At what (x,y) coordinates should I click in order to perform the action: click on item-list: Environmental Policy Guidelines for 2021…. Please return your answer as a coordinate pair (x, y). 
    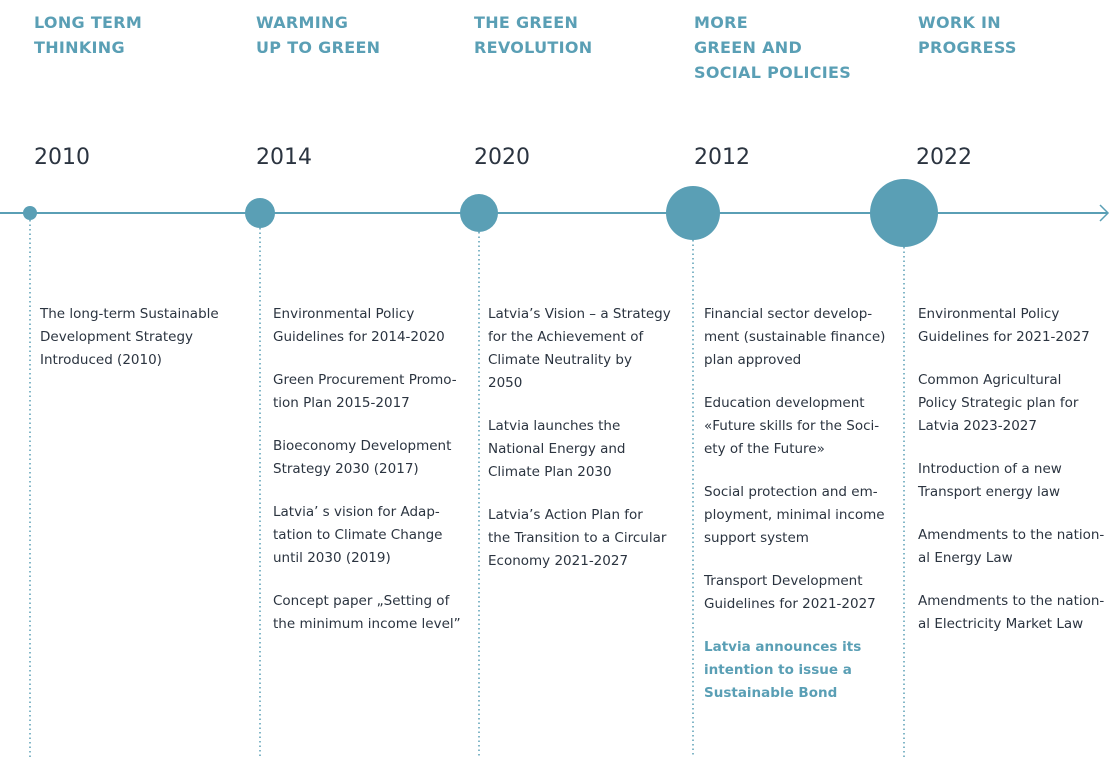
    Looking at the image, I should click on (1014, 479).